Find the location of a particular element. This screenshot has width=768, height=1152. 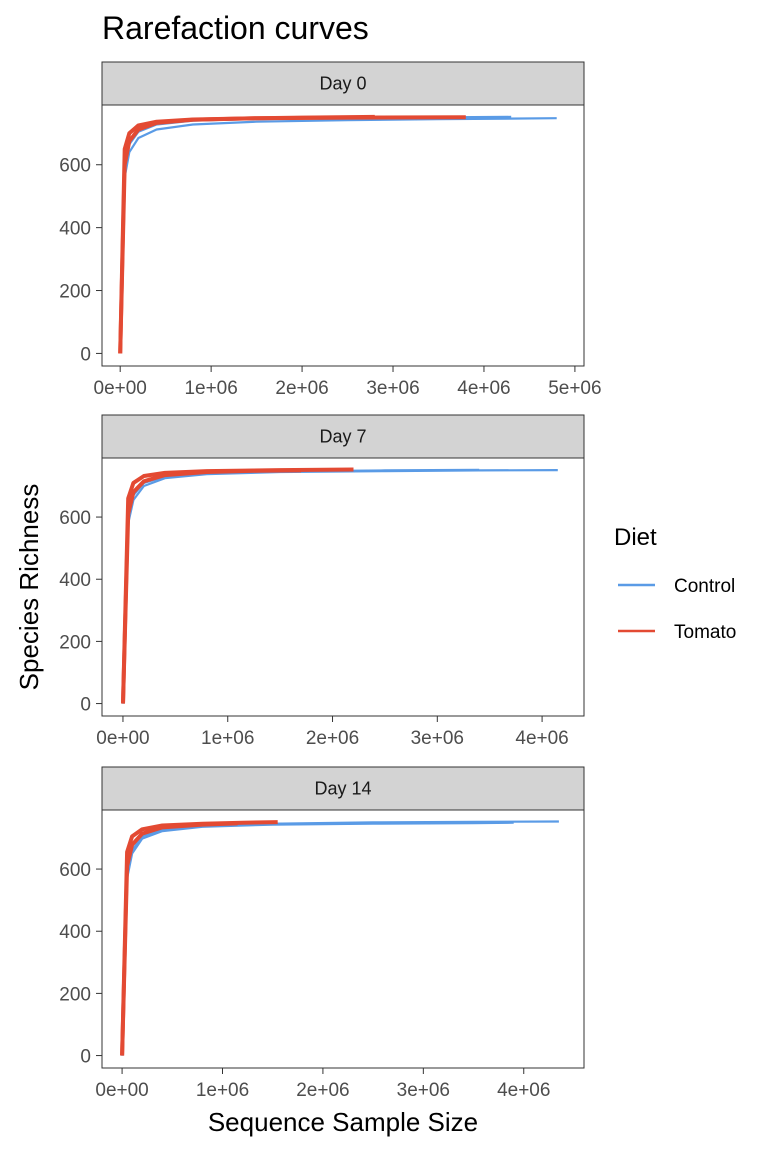

legend-label-control: Control is located at coordinates (704, 586).